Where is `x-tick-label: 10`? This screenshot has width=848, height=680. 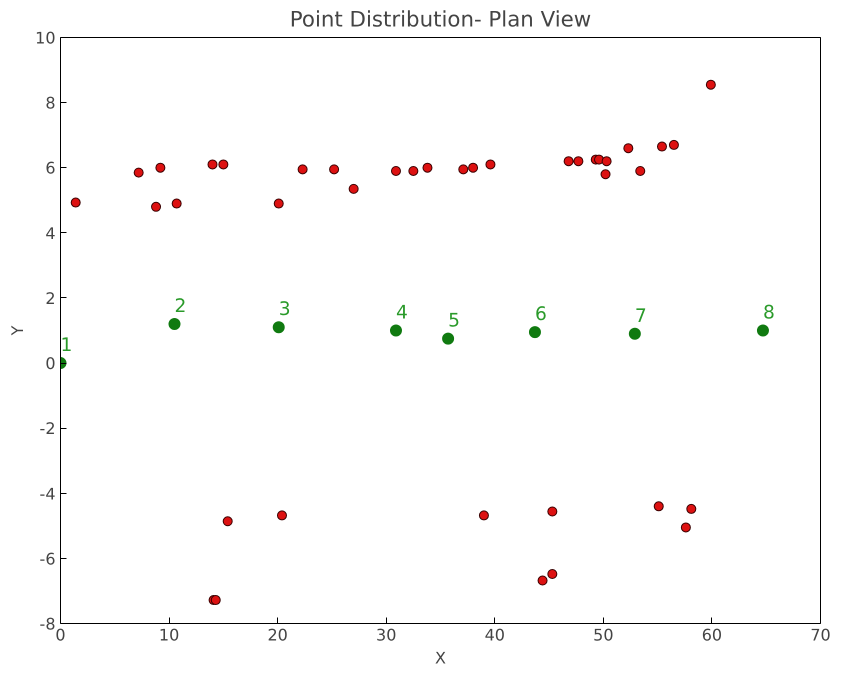
x-tick-label: 10 is located at coordinates (169, 635).